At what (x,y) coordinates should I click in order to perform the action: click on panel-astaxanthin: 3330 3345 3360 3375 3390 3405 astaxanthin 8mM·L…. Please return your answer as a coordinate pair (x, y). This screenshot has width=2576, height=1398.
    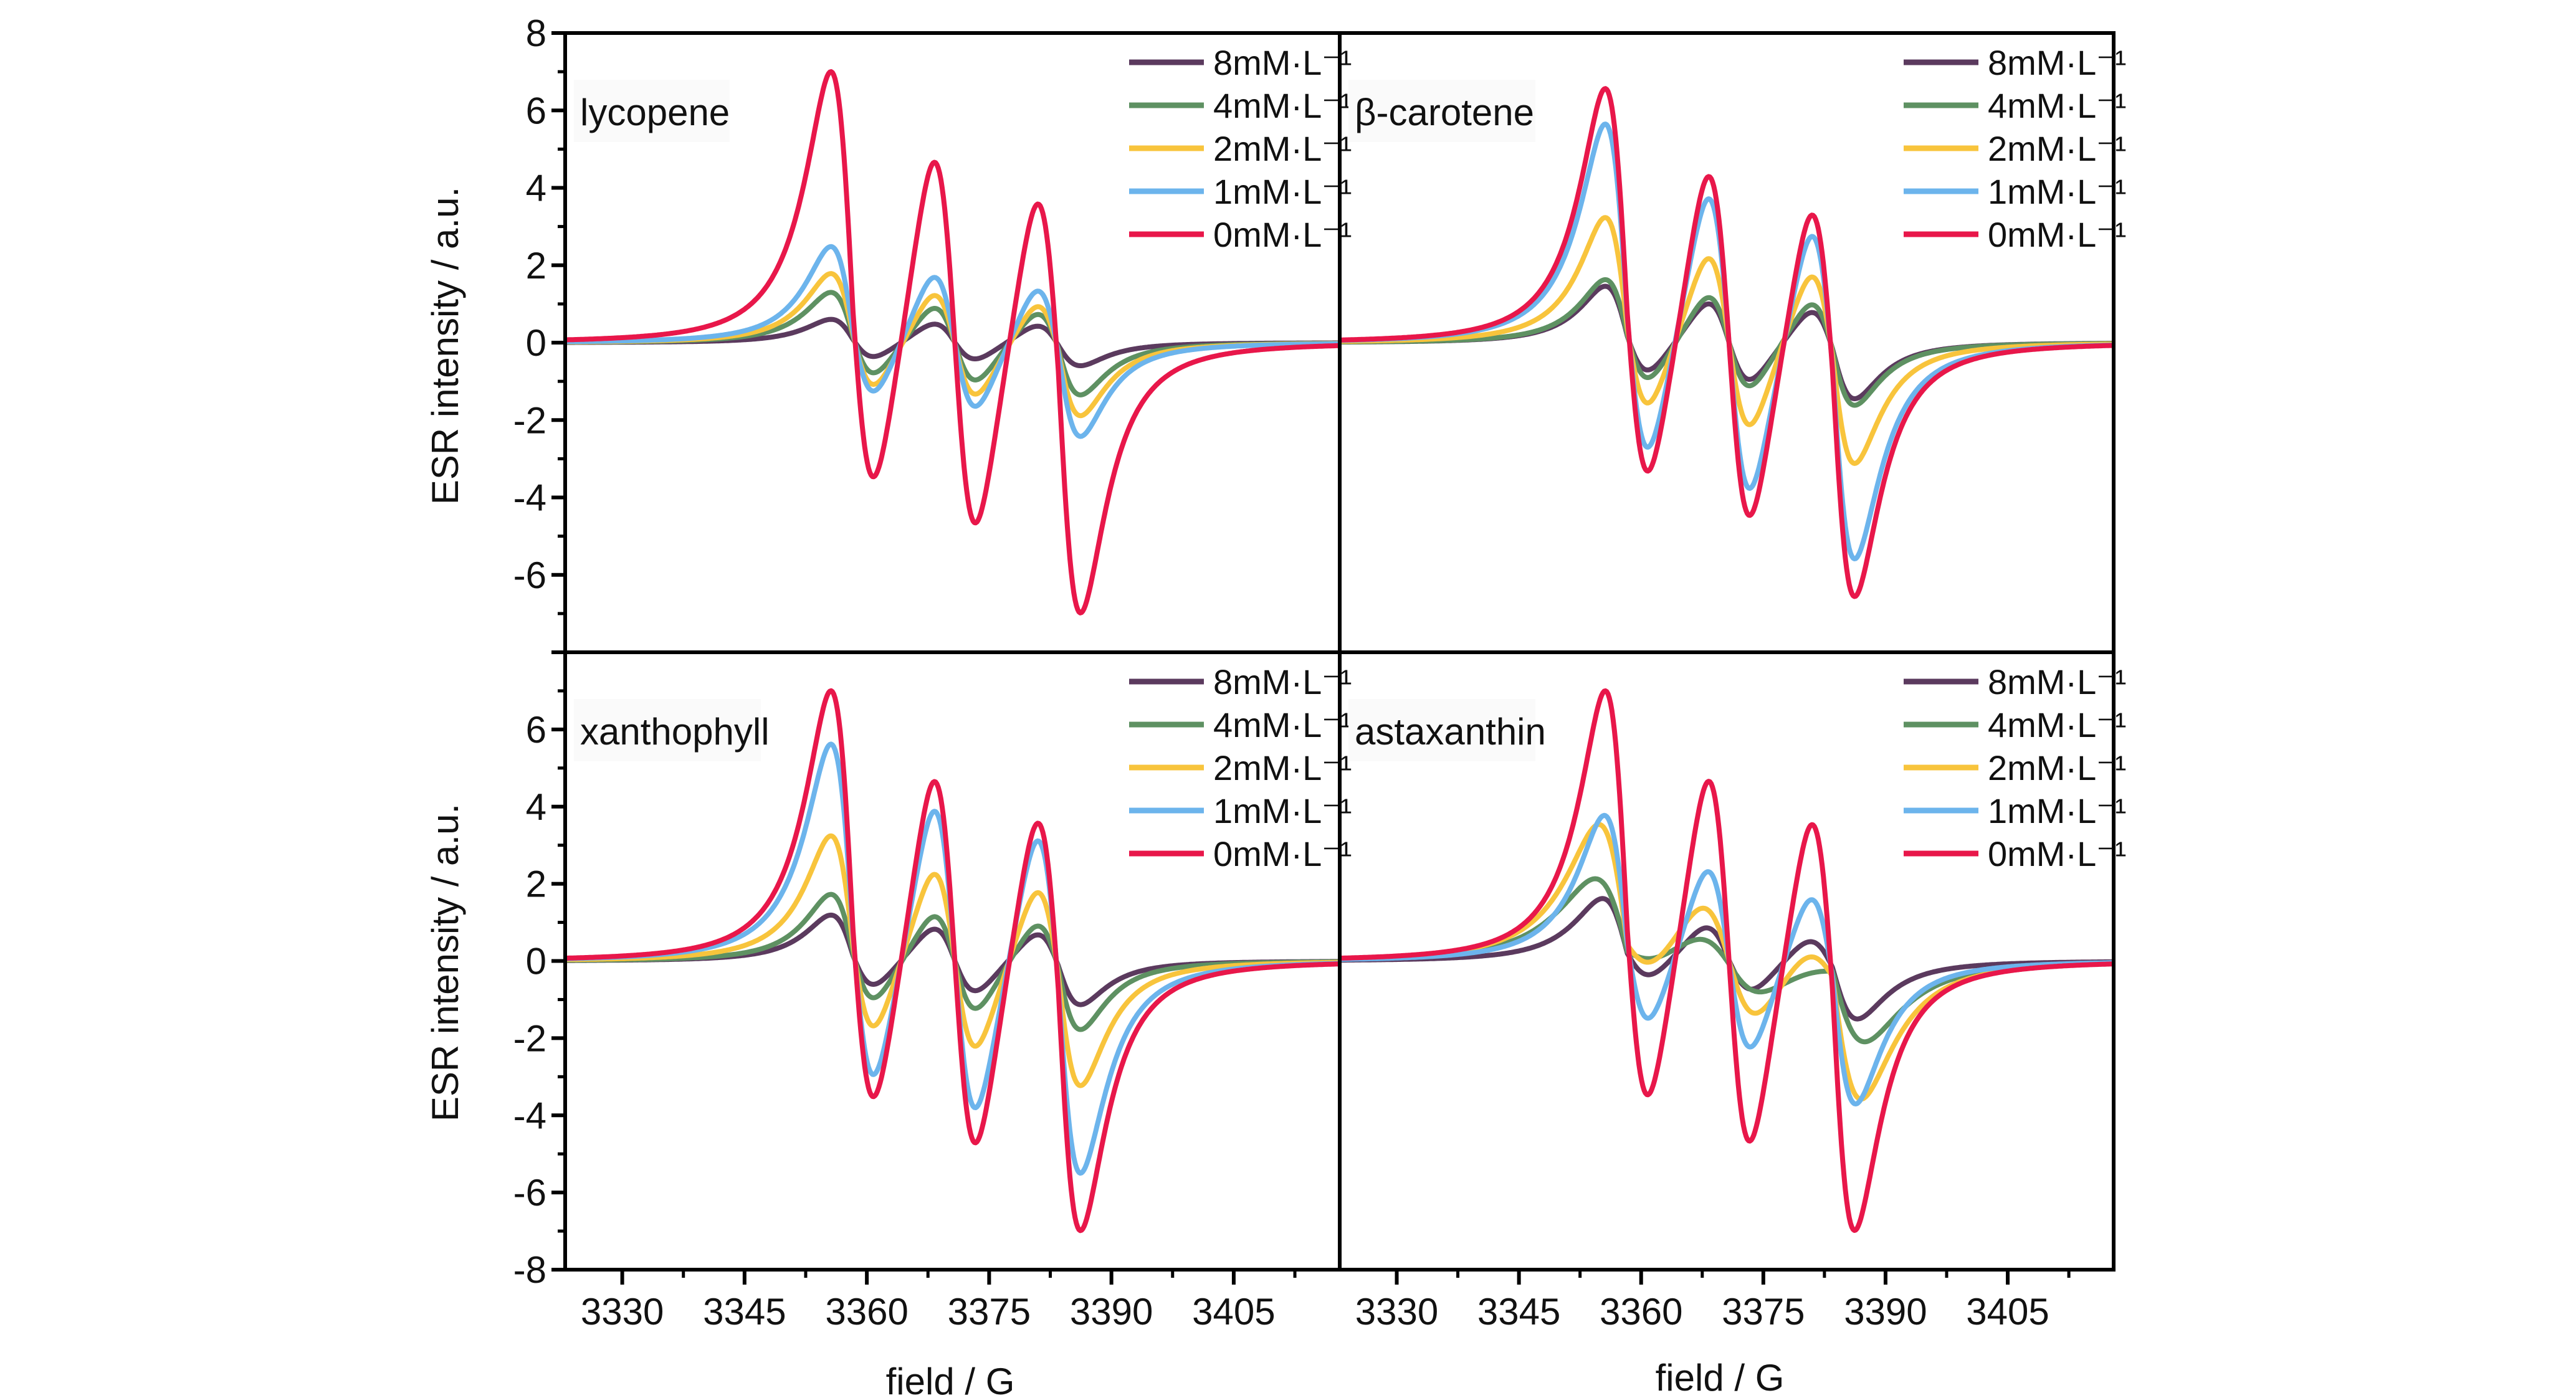
    Looking at the image, I should click on (1732, 992).